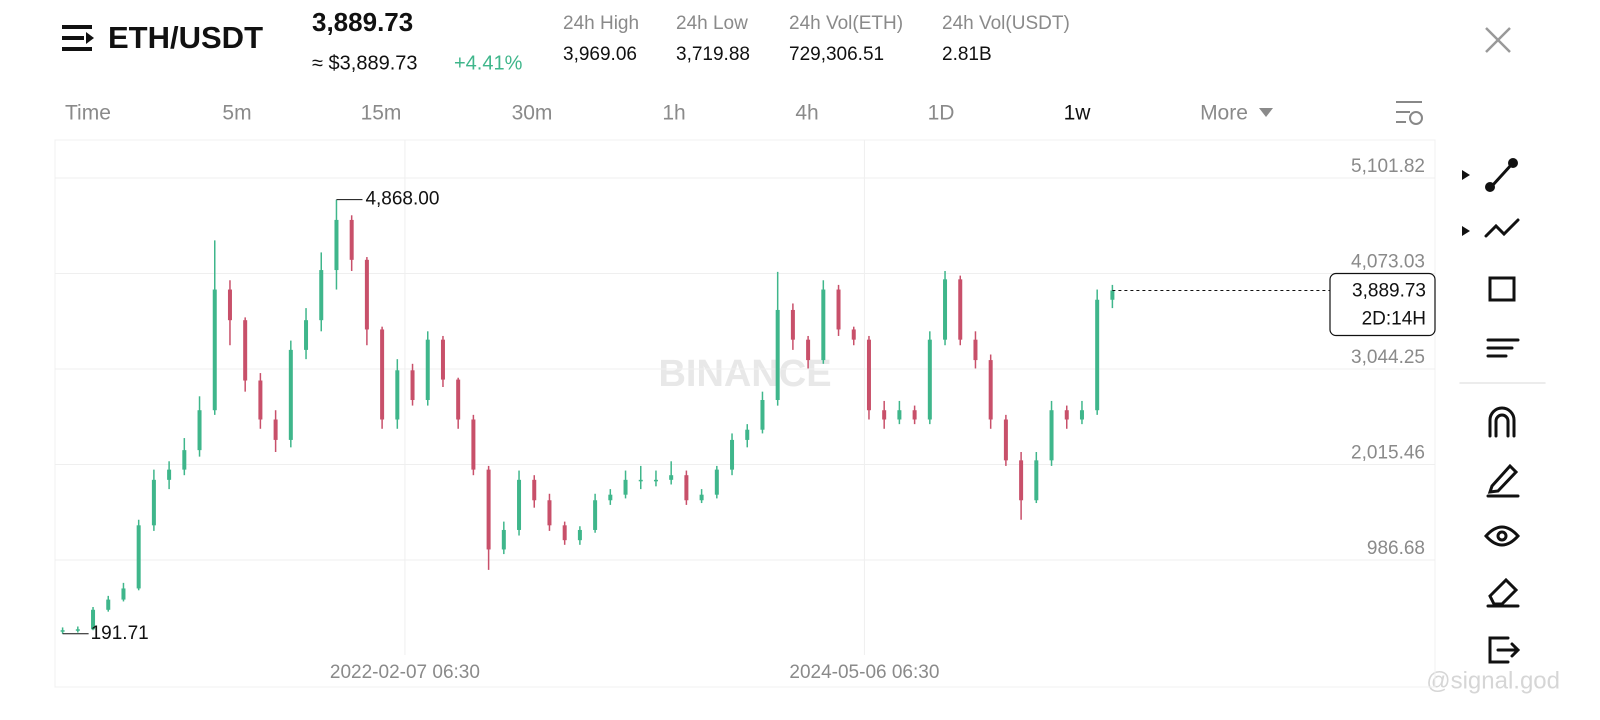 The width and height of the screenshot is (1600, 720). What do you see at coordinates (1502, 289) in the screenshot?
I see `tool-rect` at bounding box center [1502, 289].